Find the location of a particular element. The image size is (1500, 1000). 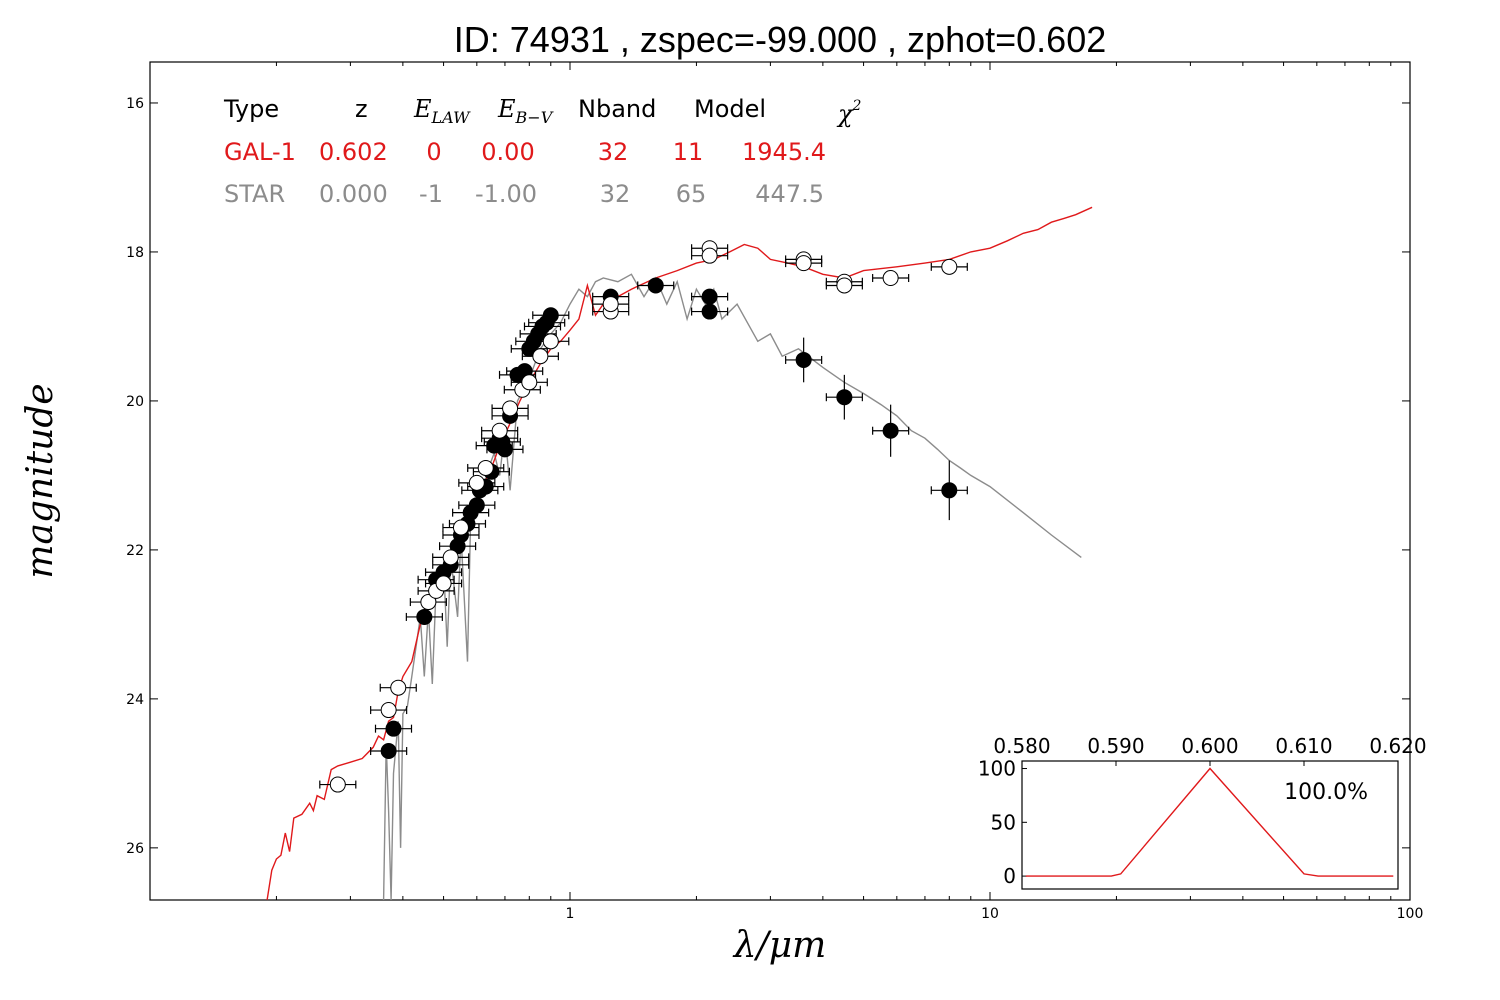

hdr-chi2: χ2 is located at coordinates (849, 113).